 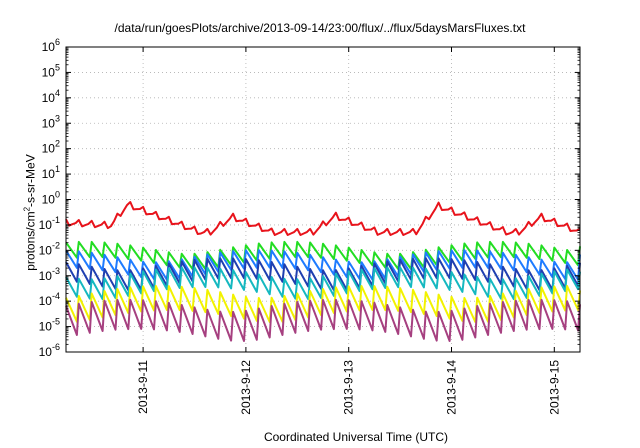 I want to click on y-axis-label: protons/cm2-s-sr-MeV, so click(x=30, y=213).